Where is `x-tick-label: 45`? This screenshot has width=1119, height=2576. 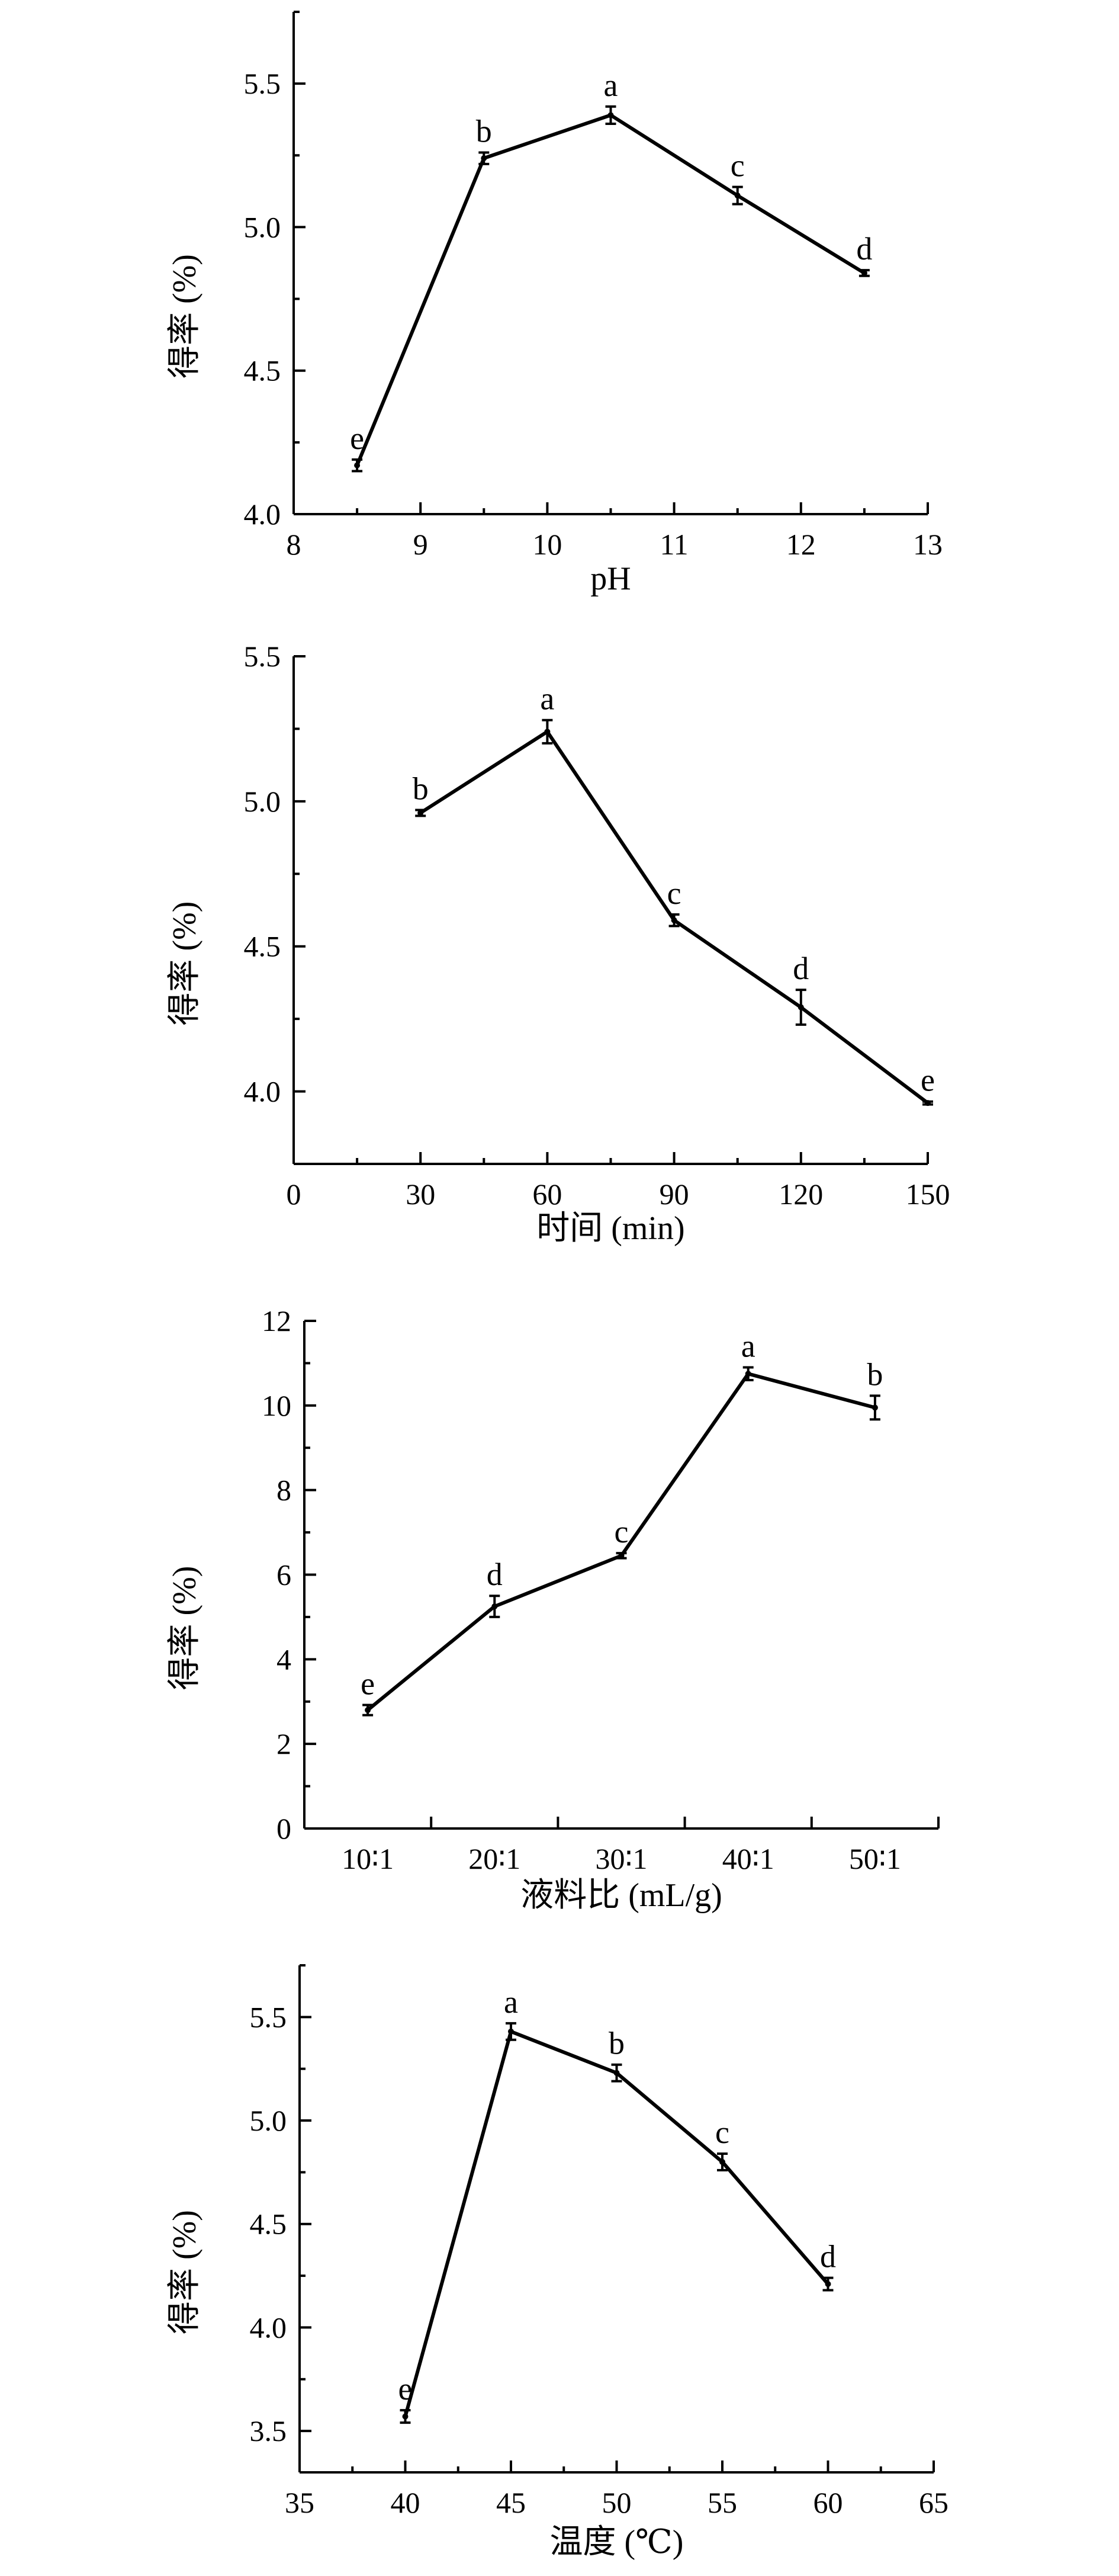 x-tick-label: 45 is located at coordinates (511, 2503).